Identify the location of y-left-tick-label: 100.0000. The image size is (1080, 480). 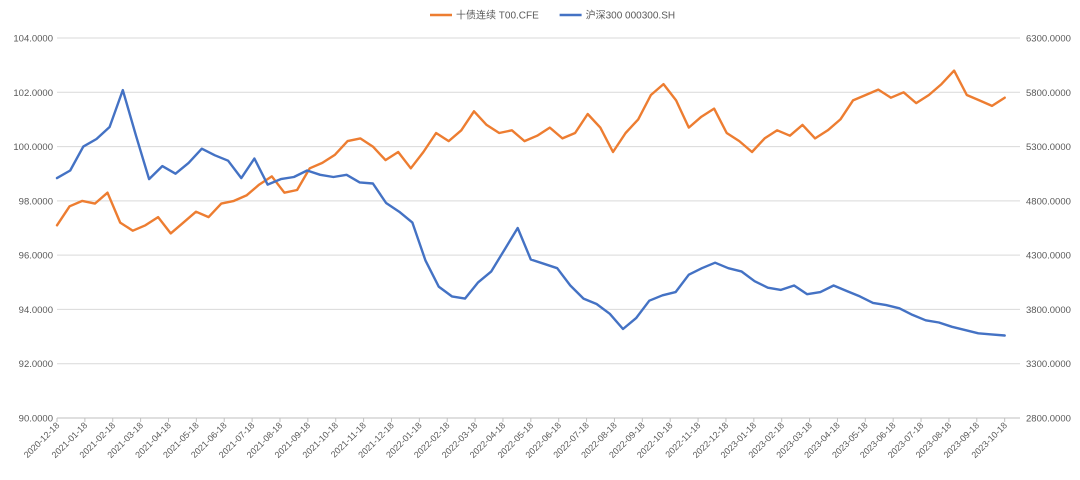
(33, 147).